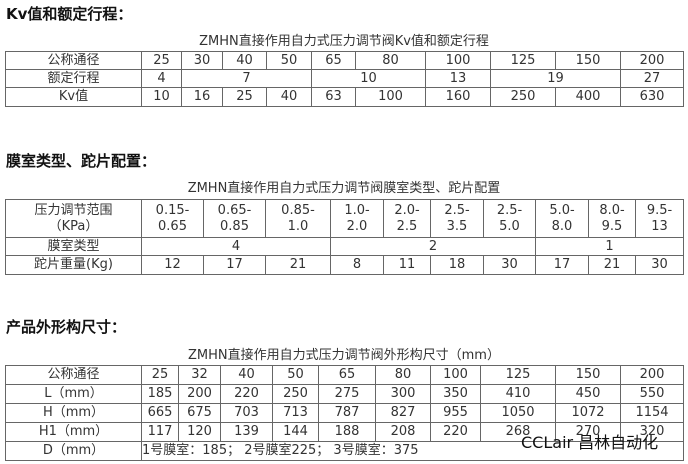  What do you see at coordinates (590, 442) in the screenshot?
I see `watermark: CCLair 昌林自动化` at bounding box center [590, 442].